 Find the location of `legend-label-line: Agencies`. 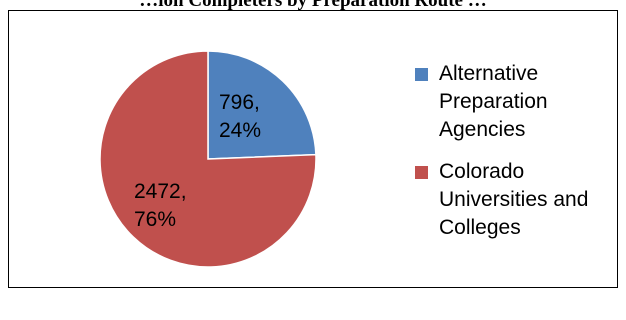

legend-label-line: Agencies is located at coordinates (482, 129).